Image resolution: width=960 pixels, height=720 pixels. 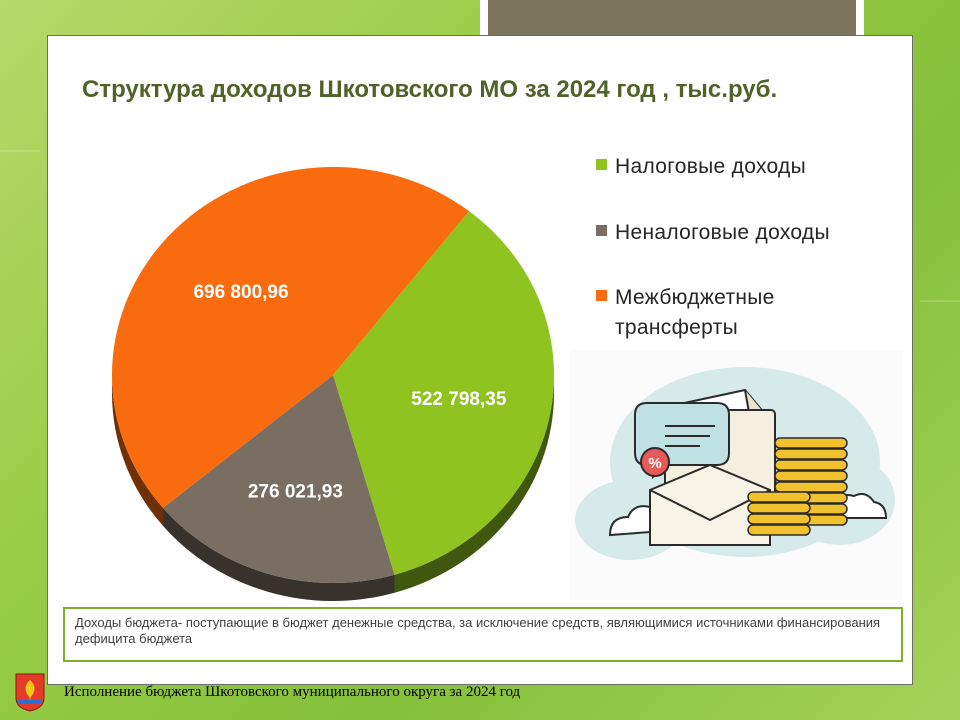 I want to click on coin-stack-icon, so click(x=797, y=486).